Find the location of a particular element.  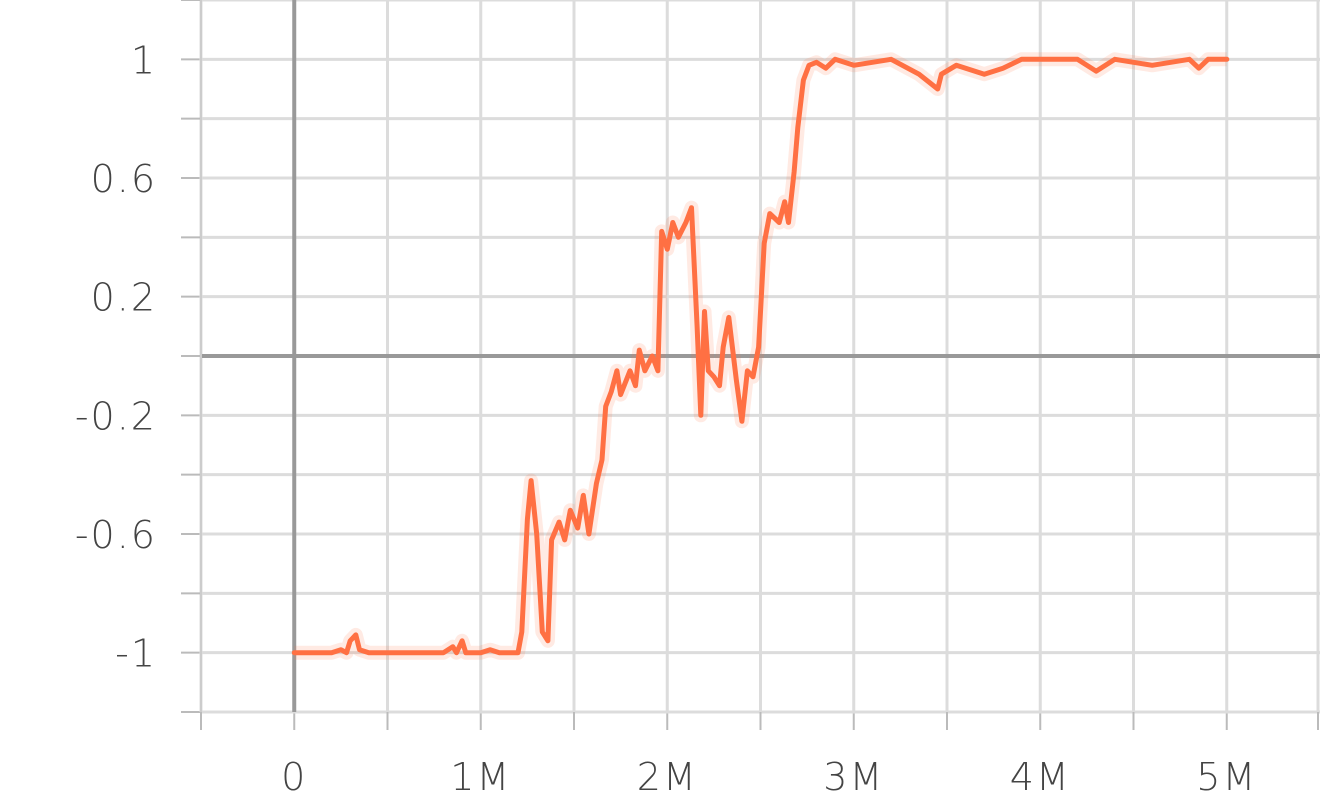

x-tick-label: 5M is located at coordinates (1226, 777).